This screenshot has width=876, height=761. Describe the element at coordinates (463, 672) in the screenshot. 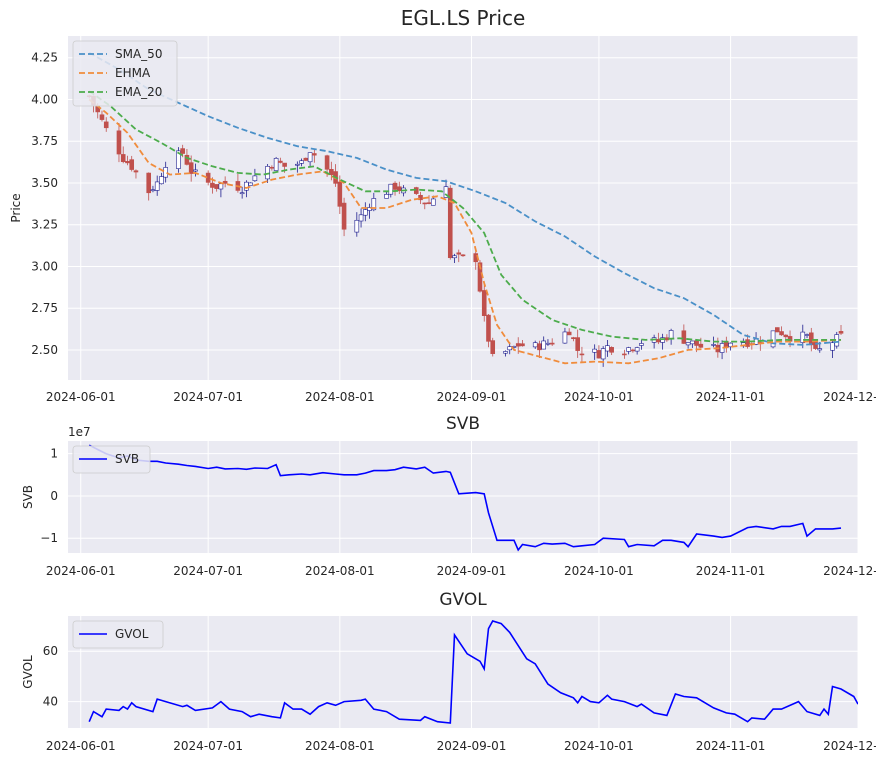

I see `gvol-plot-area` at that location.